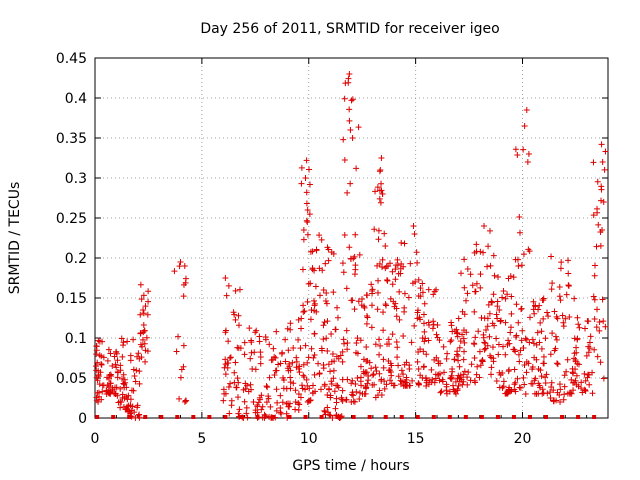  What do you see at coordinates (95, 439) in the screenshot?
I see `x-tick-label: 0` at bounding box center [95, 439].